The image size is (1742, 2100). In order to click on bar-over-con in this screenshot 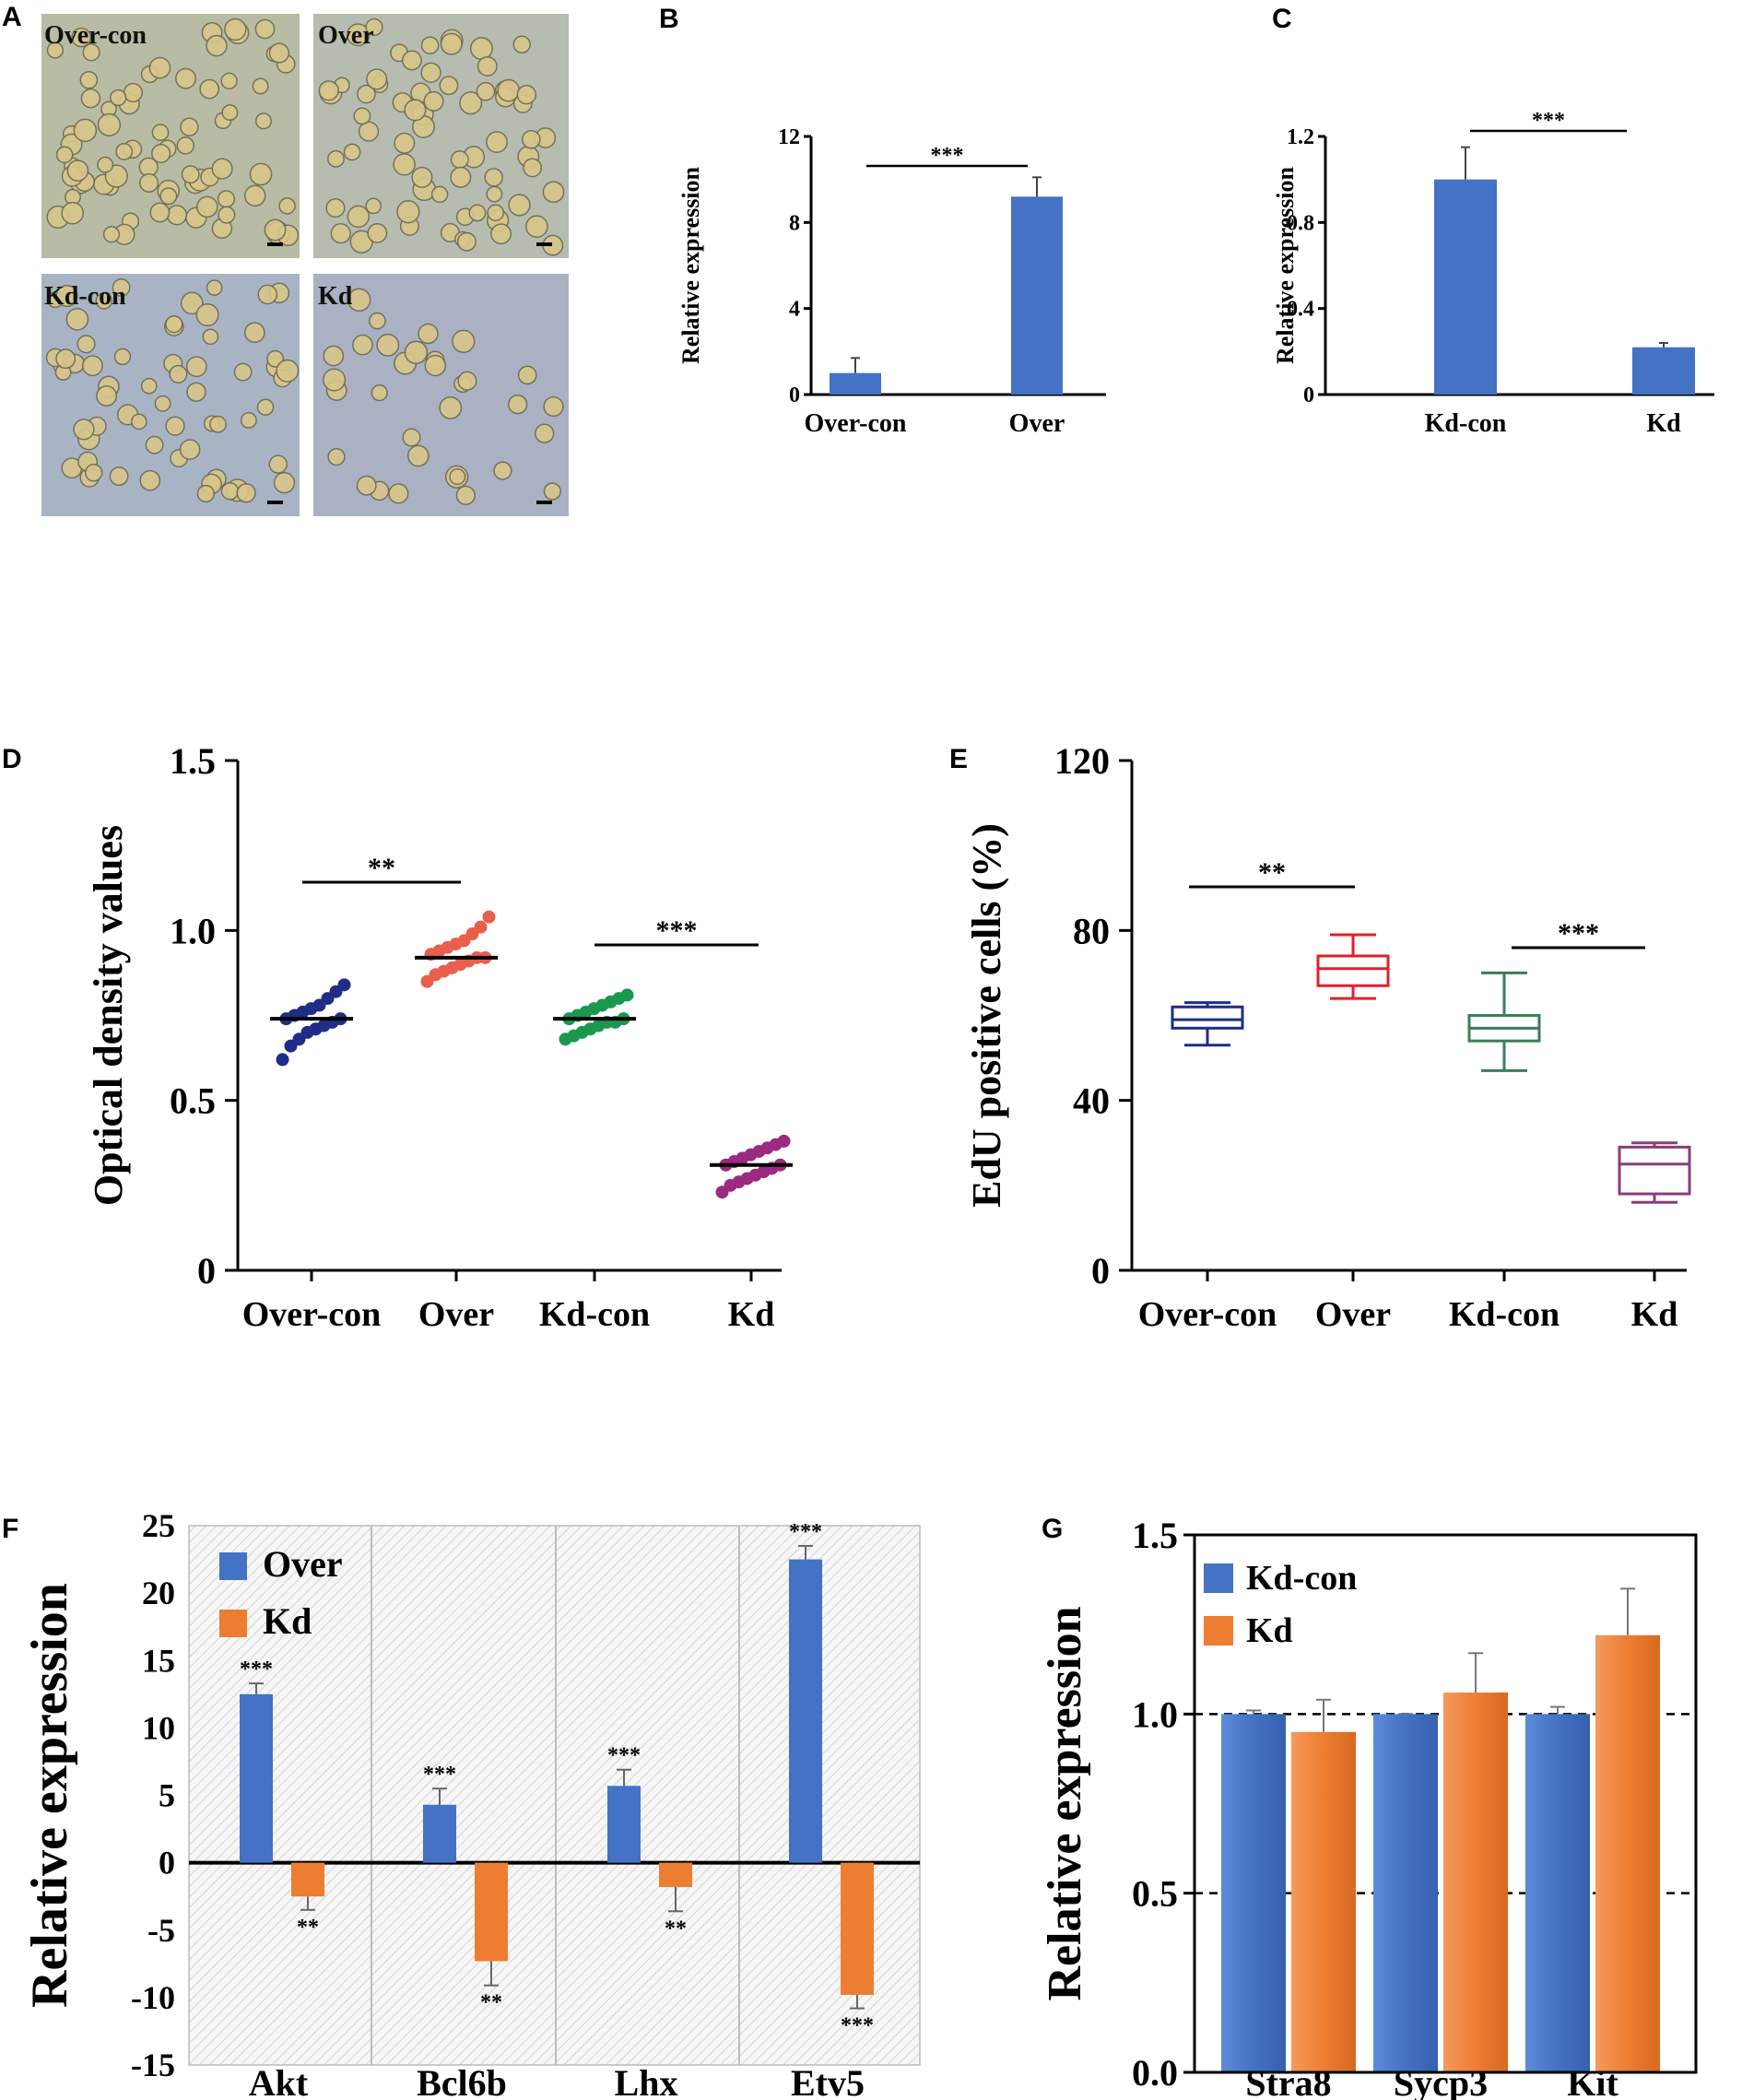, I will do `click(855, 384)`.